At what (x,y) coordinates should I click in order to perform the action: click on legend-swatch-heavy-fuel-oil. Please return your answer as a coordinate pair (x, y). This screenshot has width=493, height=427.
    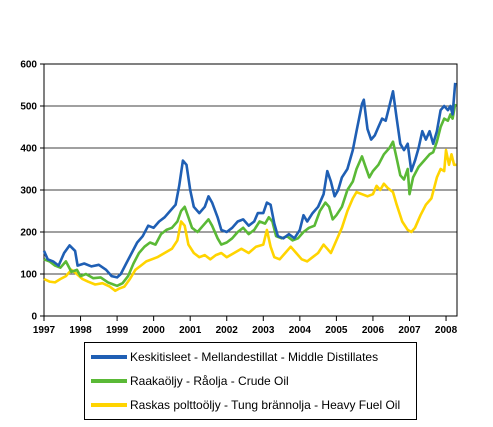
    Looking at the image, I should click on (109, 405).